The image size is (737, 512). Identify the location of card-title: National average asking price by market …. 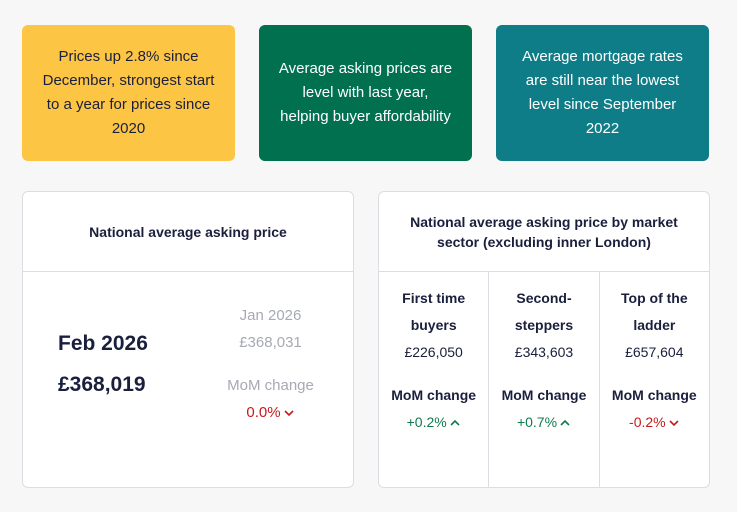
(544, 232).